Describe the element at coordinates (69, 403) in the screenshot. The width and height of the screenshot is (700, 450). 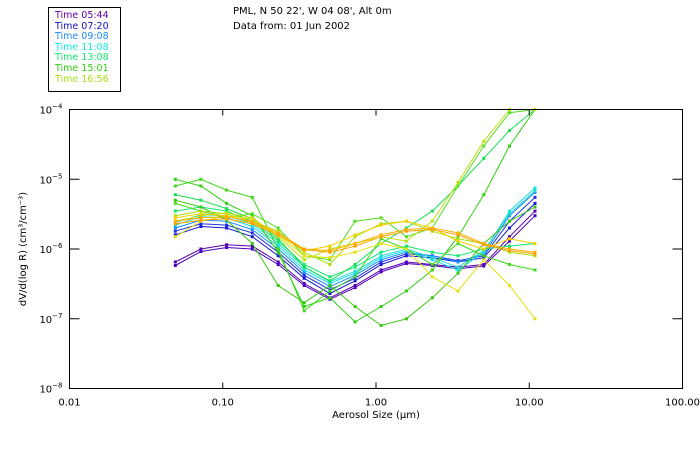
I see `x-tick-label: 0.01` at that location.